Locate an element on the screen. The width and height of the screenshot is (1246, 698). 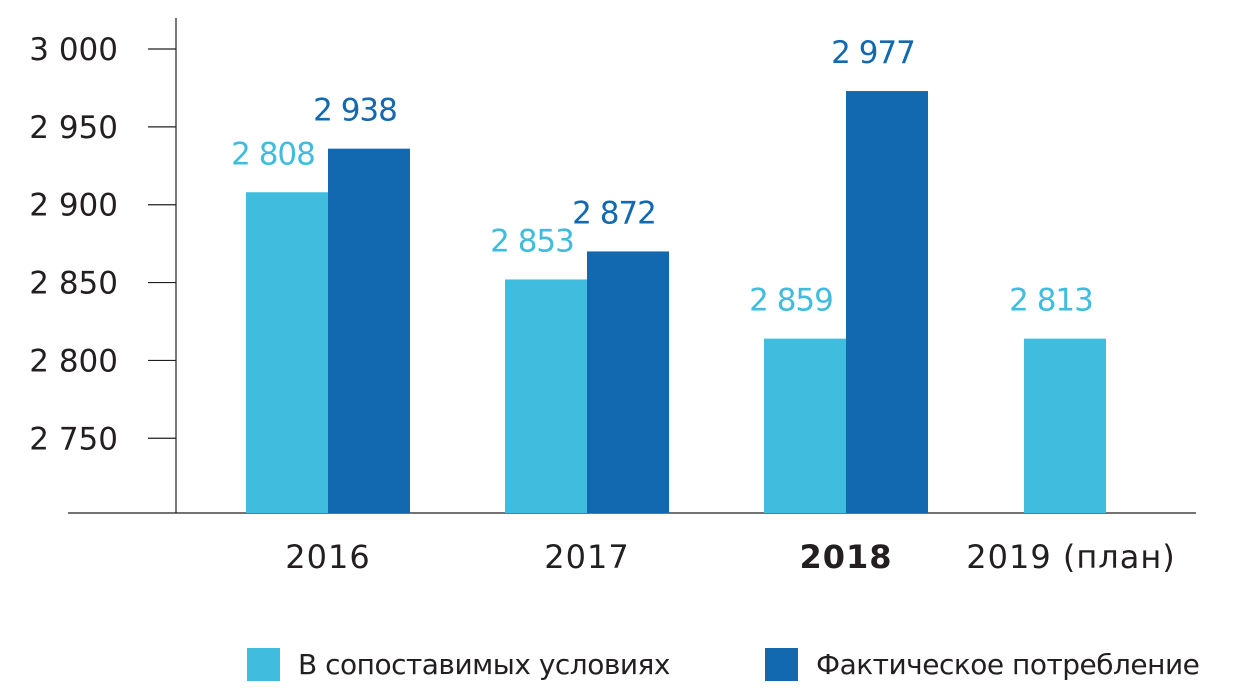
legend-item-actual: Фактическое потребление is located at coordinates (982, 664).